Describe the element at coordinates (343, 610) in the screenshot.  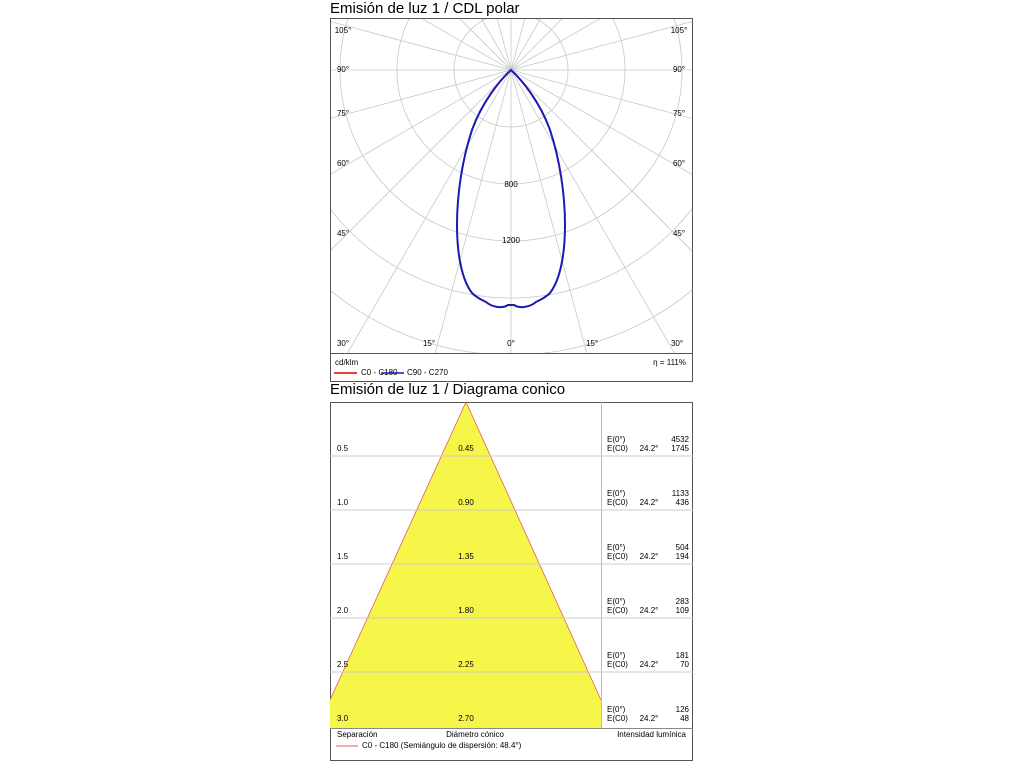
I see `distance: 2.0` at that location.